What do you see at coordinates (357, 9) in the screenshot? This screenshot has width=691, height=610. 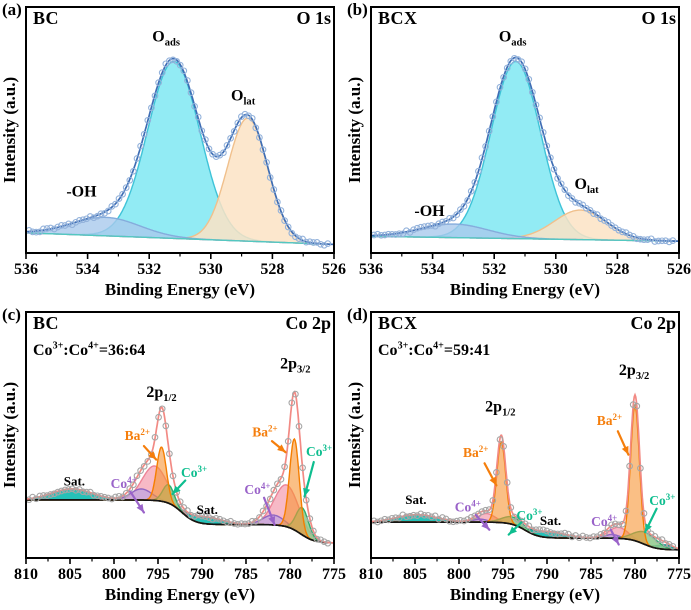 I see `panel-letter: (b)` at bounding box center [357, 9].